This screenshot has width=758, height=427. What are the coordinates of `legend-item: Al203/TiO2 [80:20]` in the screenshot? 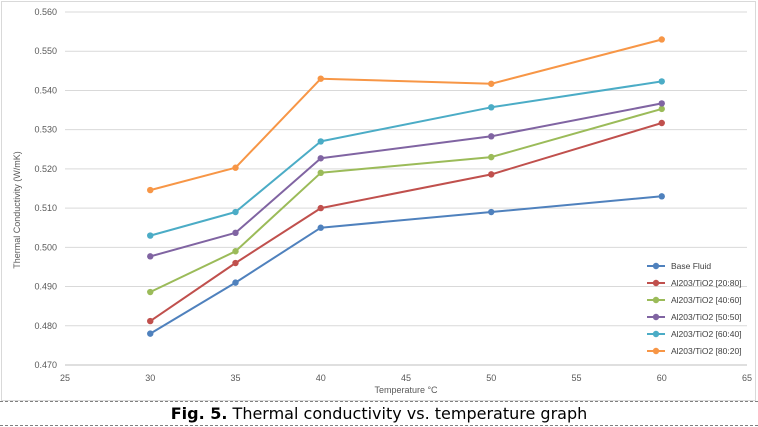 It's located at (694, 351).